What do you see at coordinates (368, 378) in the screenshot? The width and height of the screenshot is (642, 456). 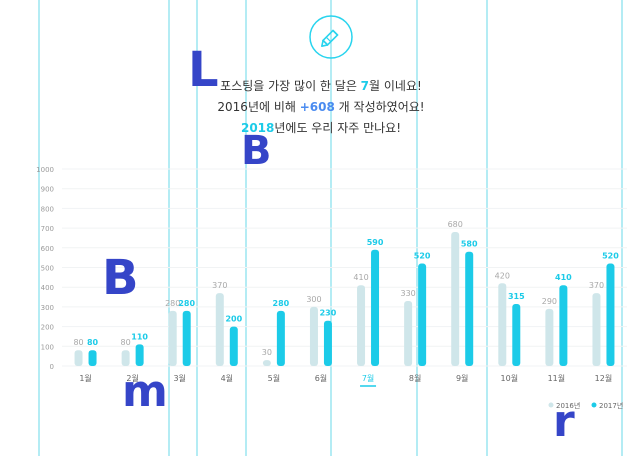 I see `x-tick-label-selected: 7월` at bounding box center [368, 378].